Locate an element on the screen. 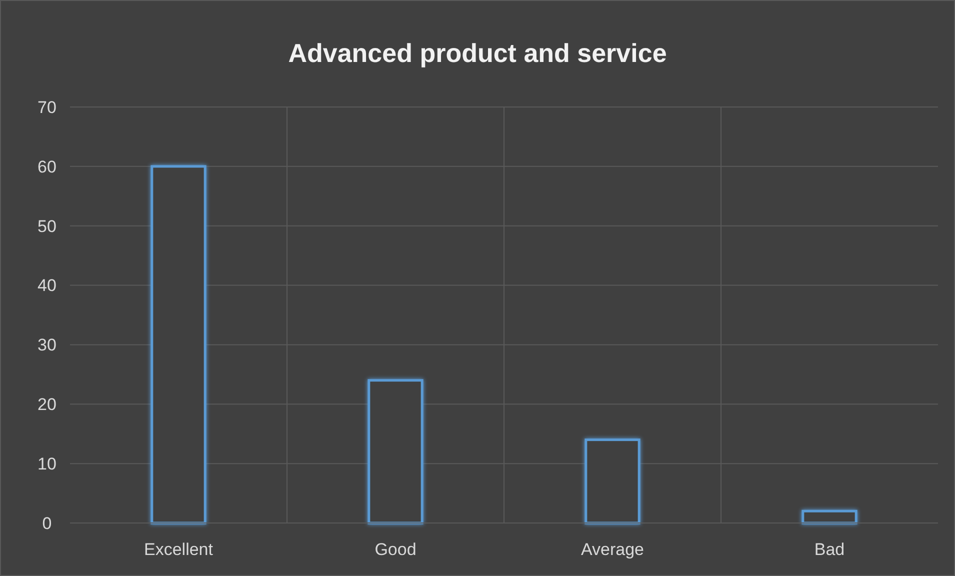  y-tick-label: 70 is located at coordinates (47, 107).